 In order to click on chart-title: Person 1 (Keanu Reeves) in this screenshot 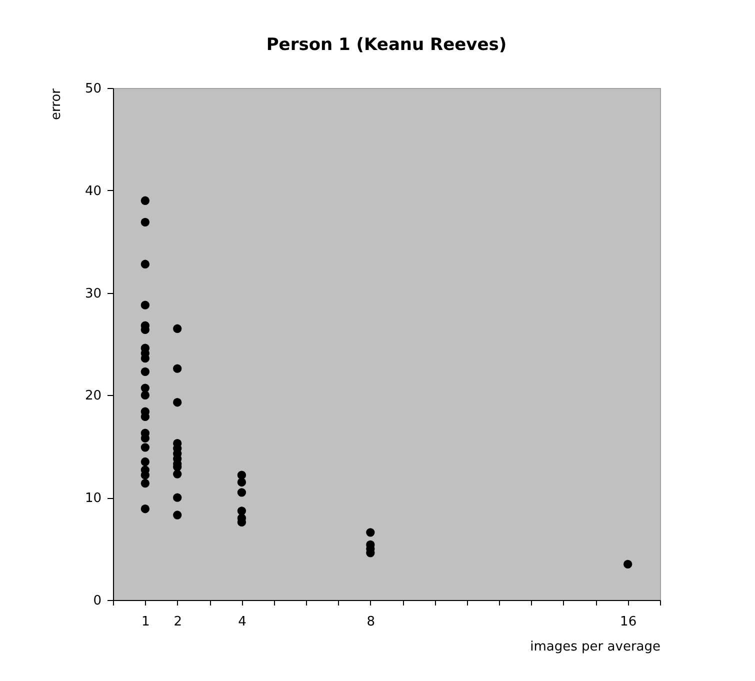, I will do `click(386, 45)`.